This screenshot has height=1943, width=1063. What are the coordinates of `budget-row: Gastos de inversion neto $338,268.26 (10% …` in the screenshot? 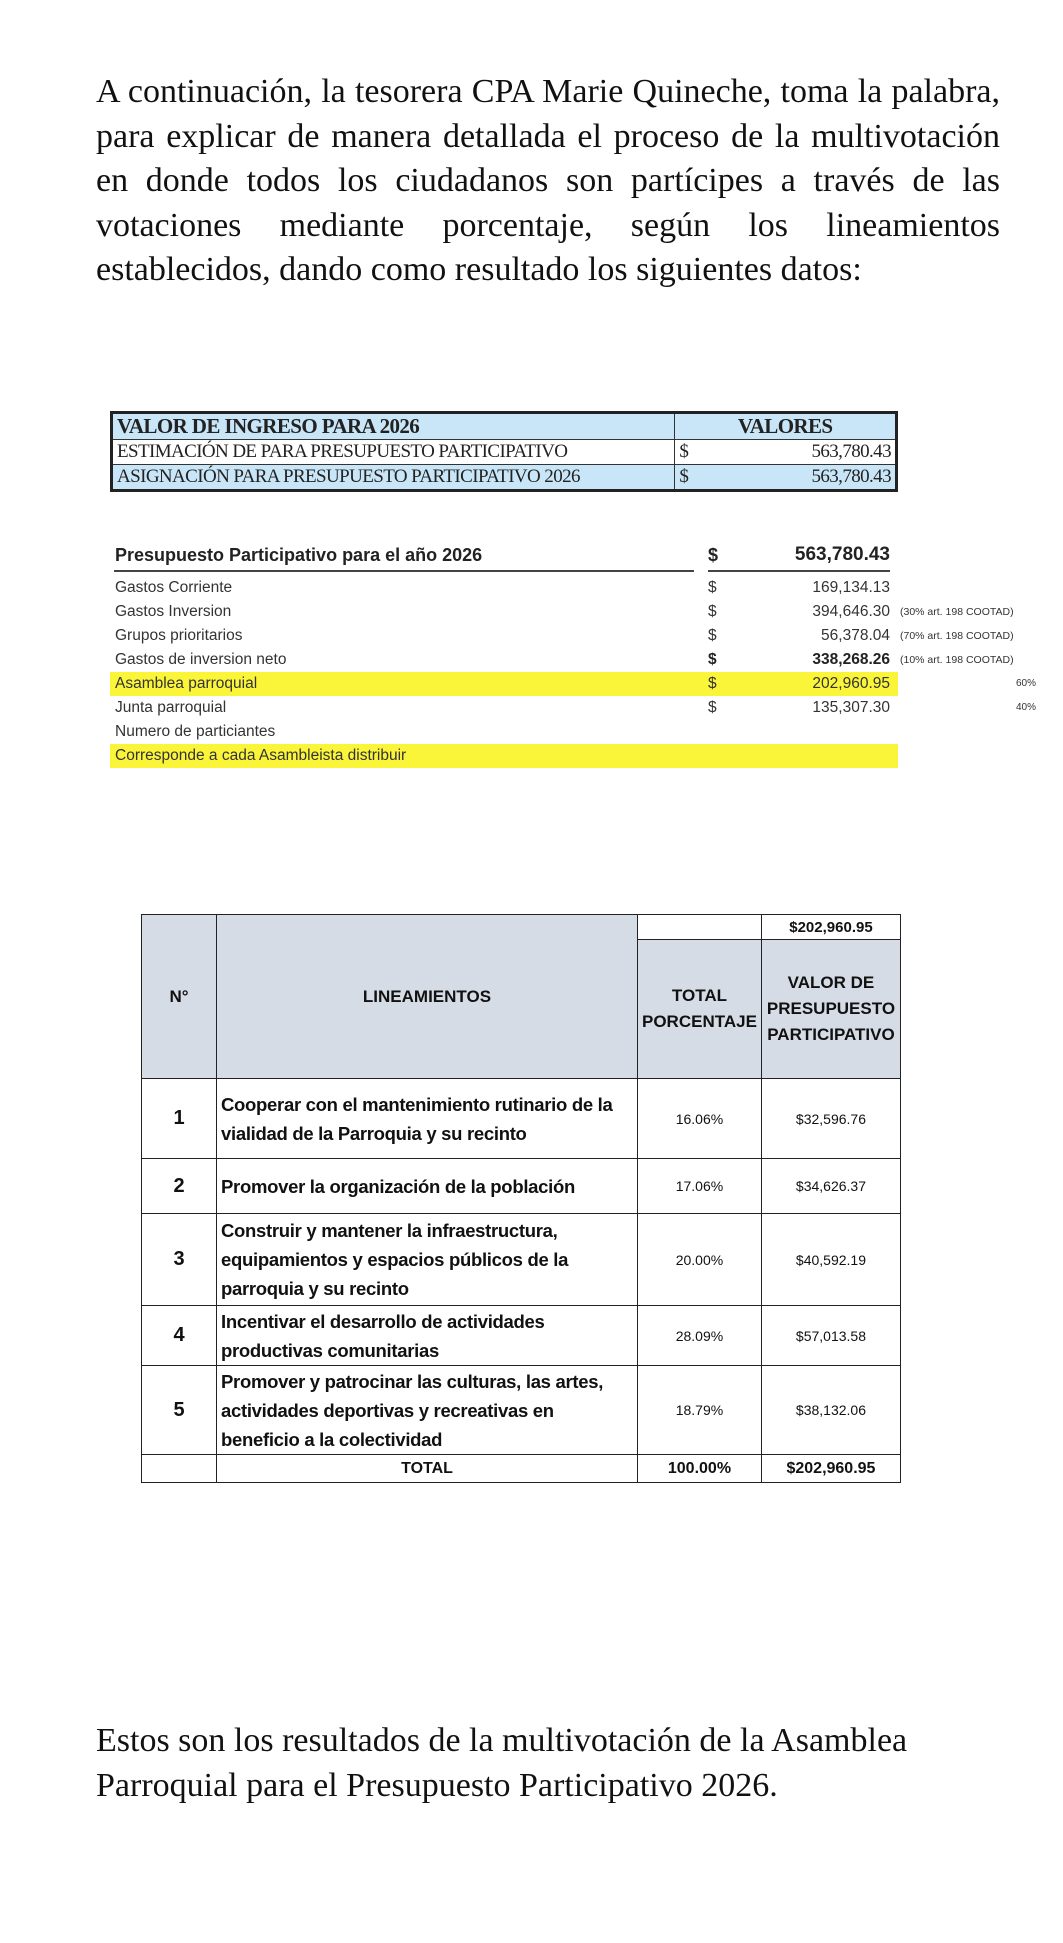 It's located at (575, 660).